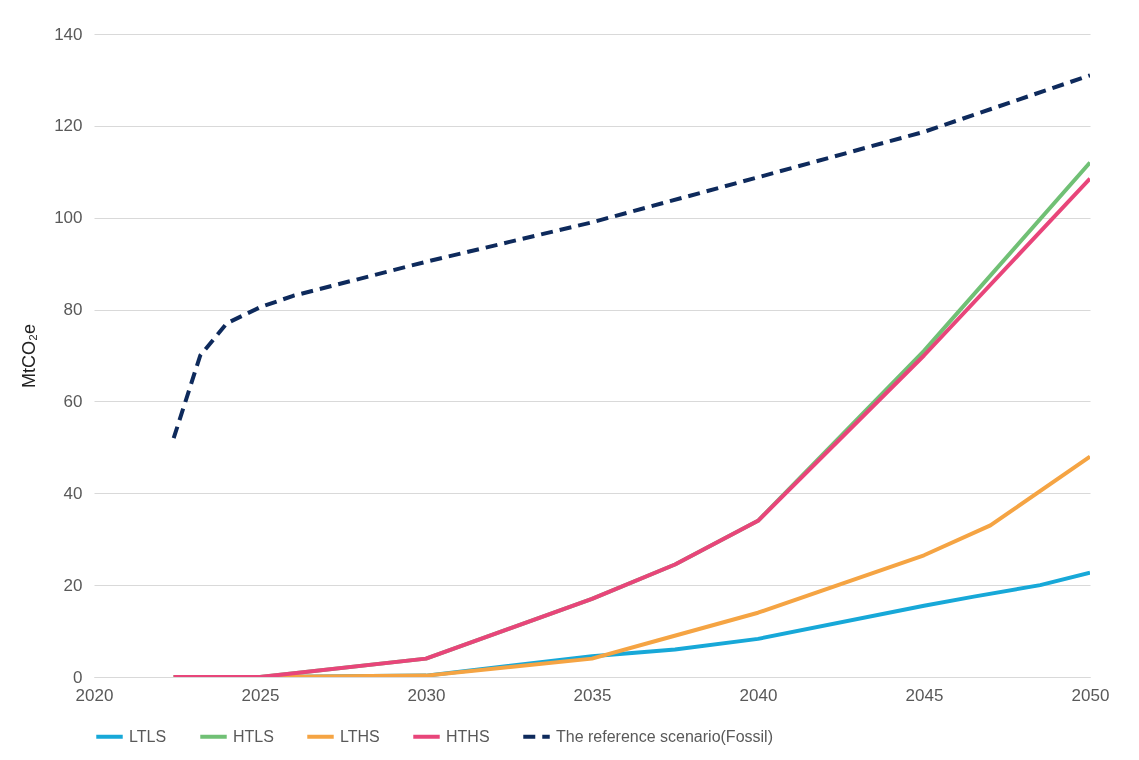  I want to click on legend-label: LTLS, so click(148, 736).